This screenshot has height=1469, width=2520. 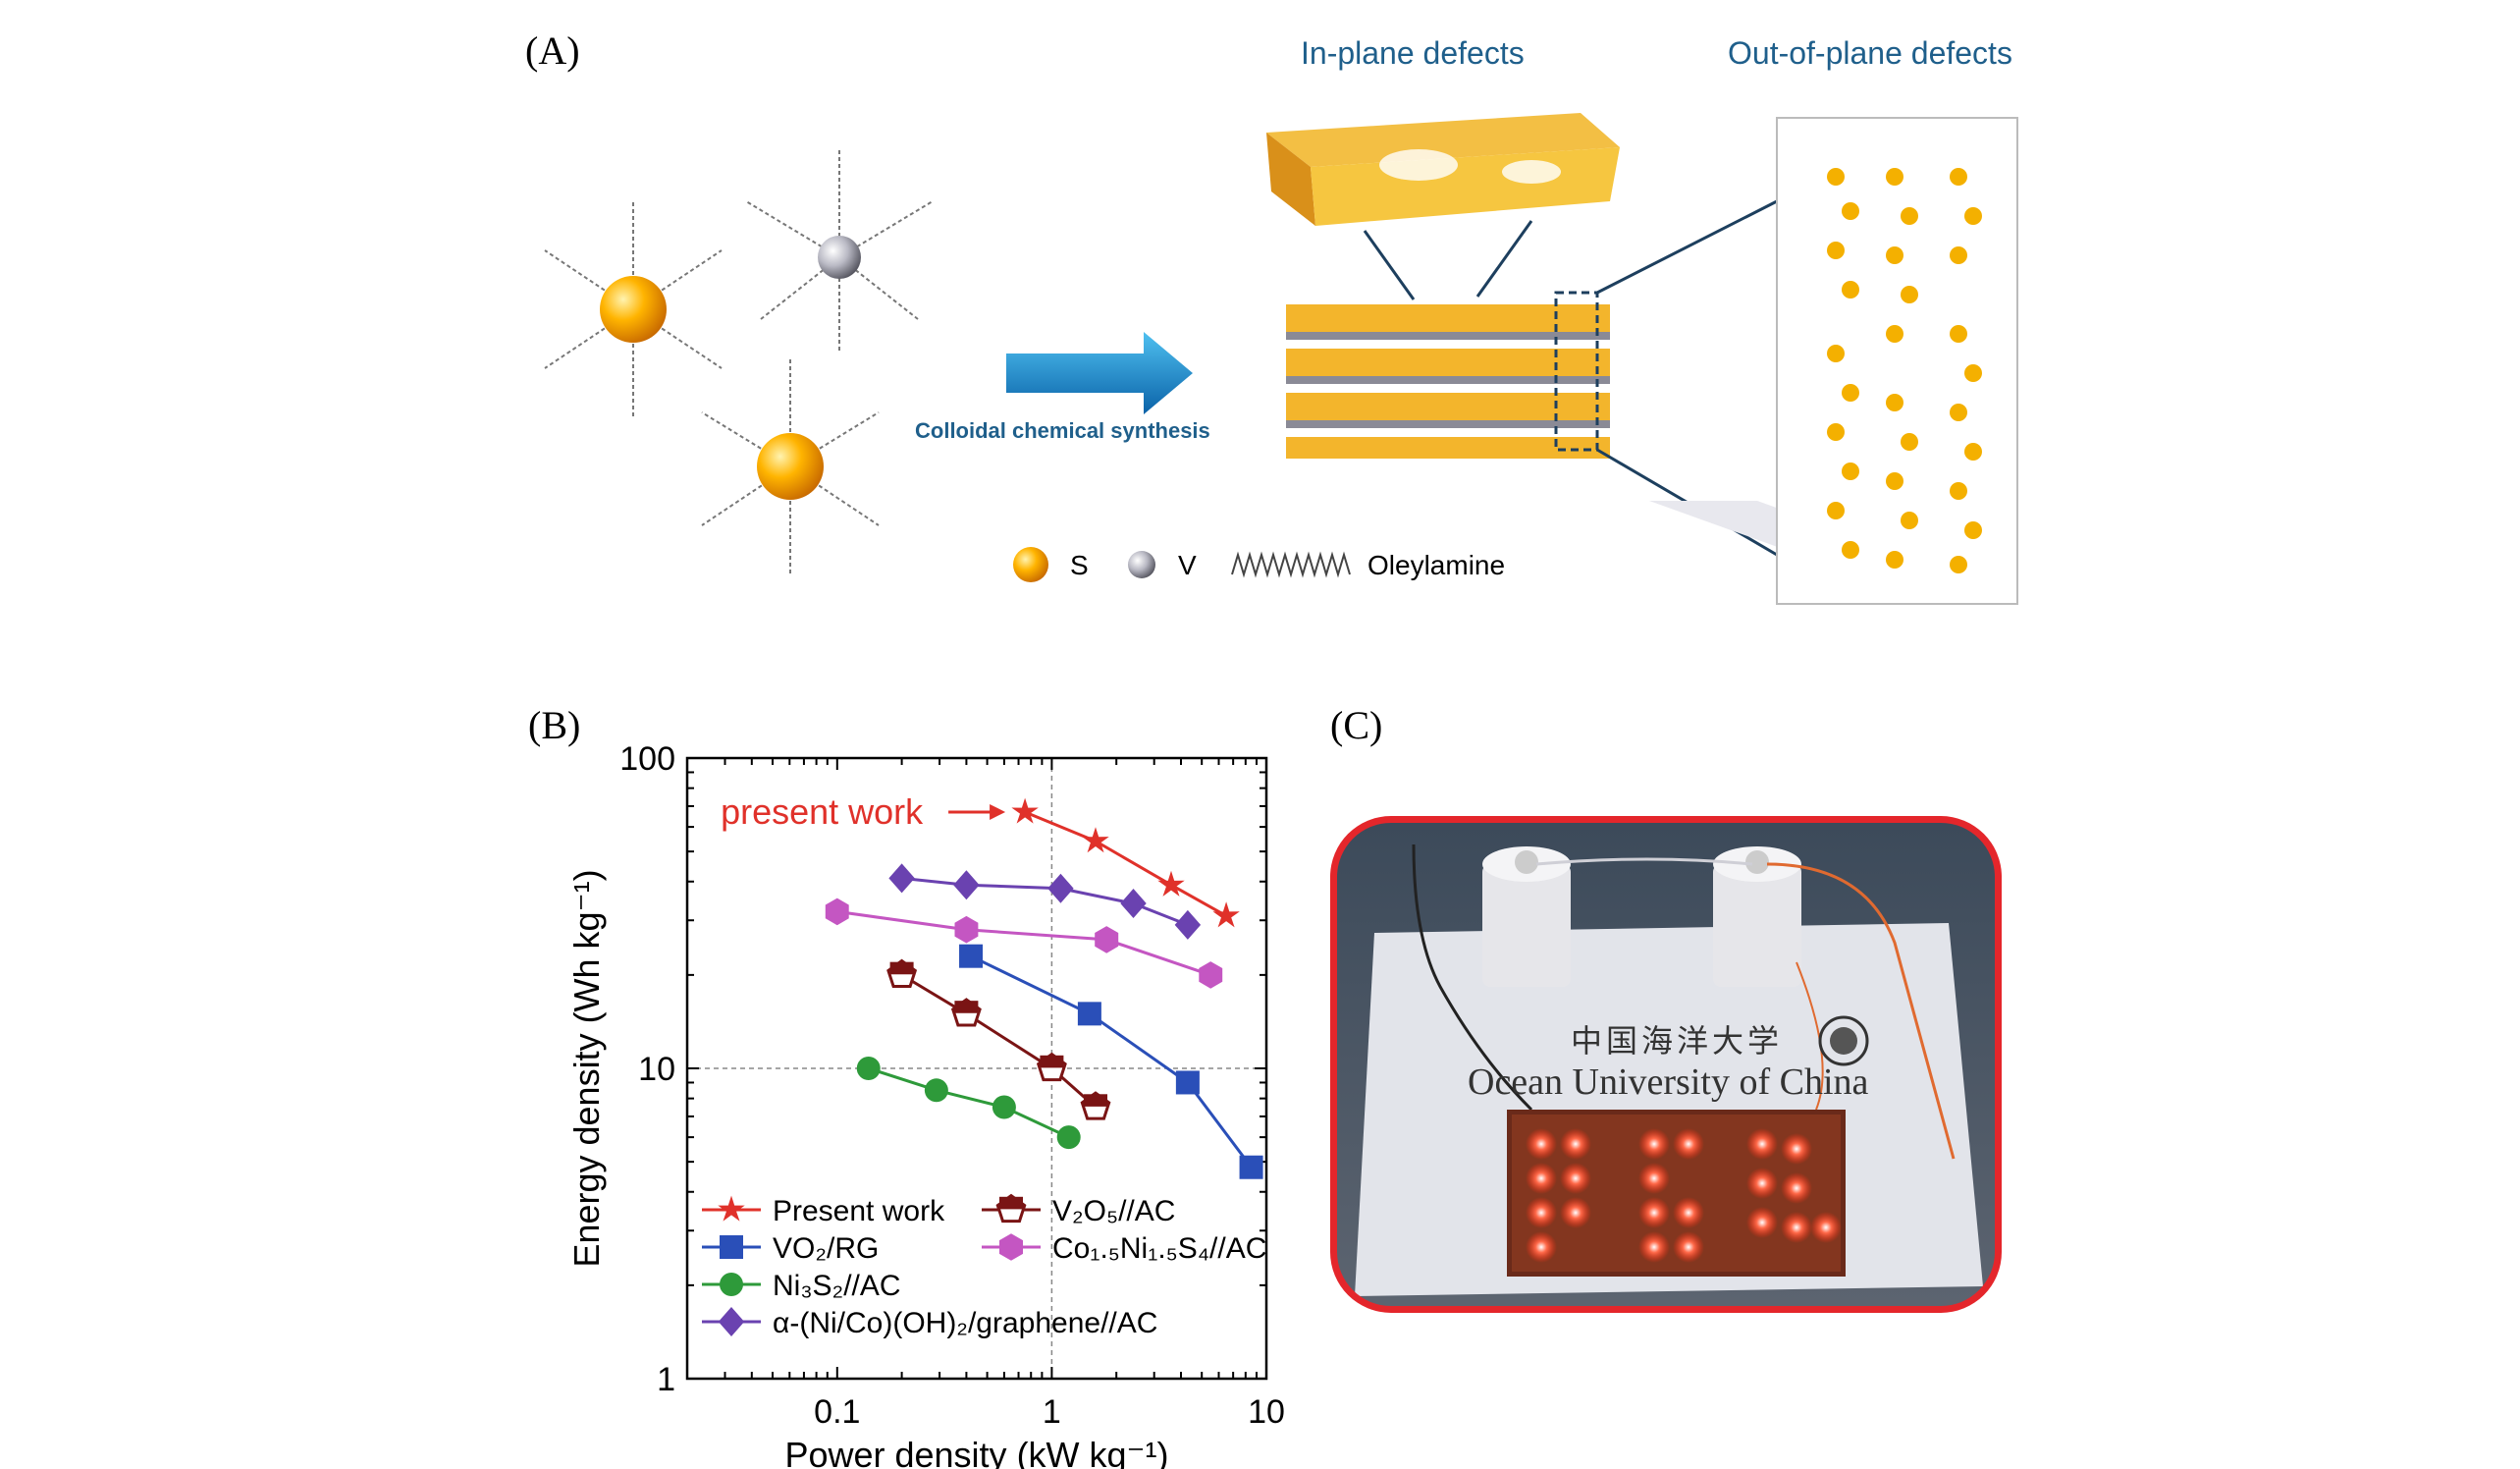 What do you see at coordinates (965, 1323) in the screenshot?
I see `legend-label: α-(Ni/Co)(OH)₂/graphene//AC` at bounding box center [965, 1323].